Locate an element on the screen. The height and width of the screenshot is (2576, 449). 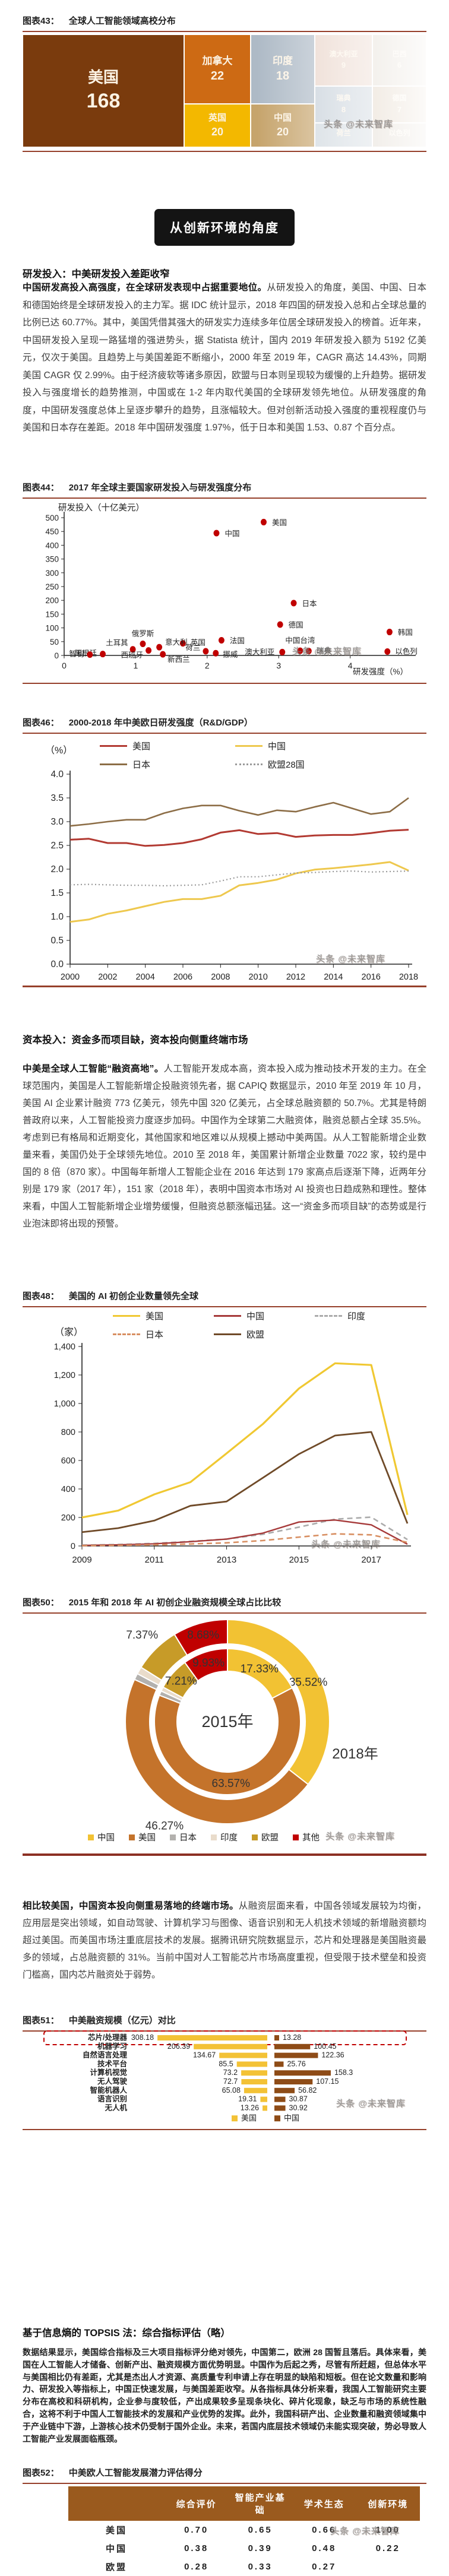
table-cell: 0.48 is located at coordinates (325, 2548).